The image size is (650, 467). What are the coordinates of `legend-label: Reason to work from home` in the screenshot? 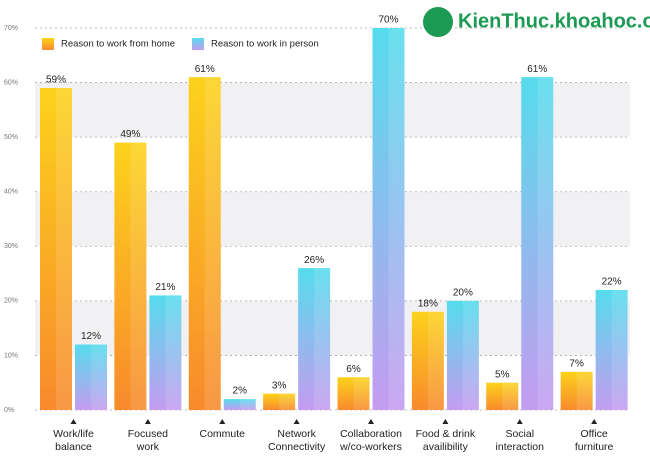 It's located at (118, 44).